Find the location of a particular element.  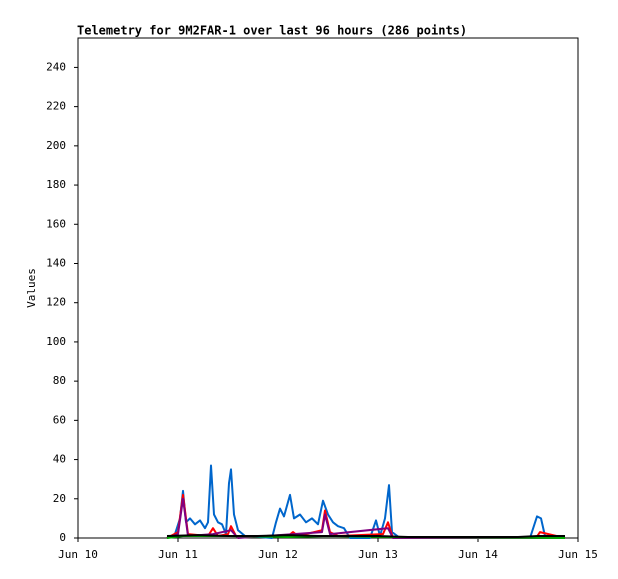

y-tick-label: 220 is located at coordinates (56, 106).